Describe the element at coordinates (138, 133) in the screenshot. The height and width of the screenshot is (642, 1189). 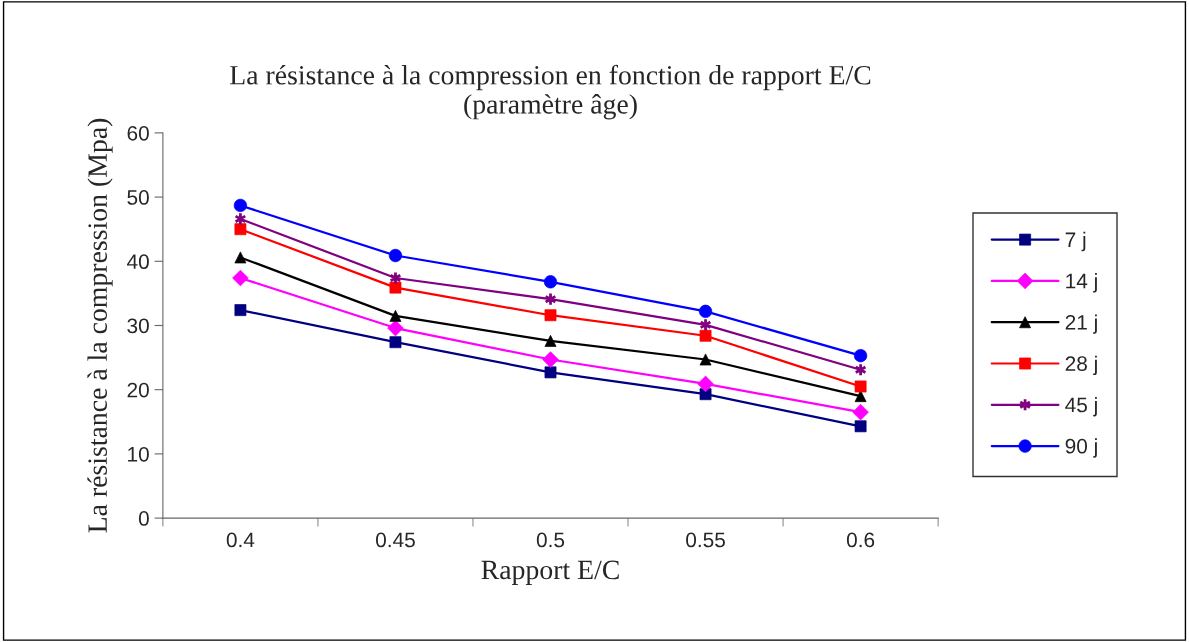
I see `y-tick-label: 60` at that location.